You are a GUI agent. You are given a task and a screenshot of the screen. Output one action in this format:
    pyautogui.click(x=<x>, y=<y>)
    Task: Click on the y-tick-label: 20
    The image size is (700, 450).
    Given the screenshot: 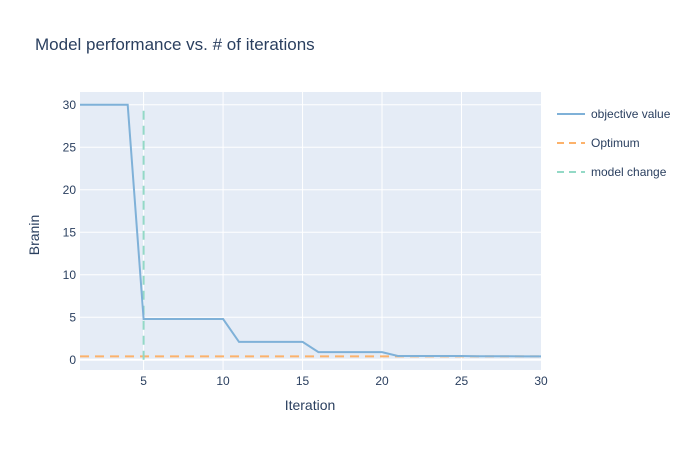 What is the action you would take?
    pyautogui.click(x=70, y=190)
    